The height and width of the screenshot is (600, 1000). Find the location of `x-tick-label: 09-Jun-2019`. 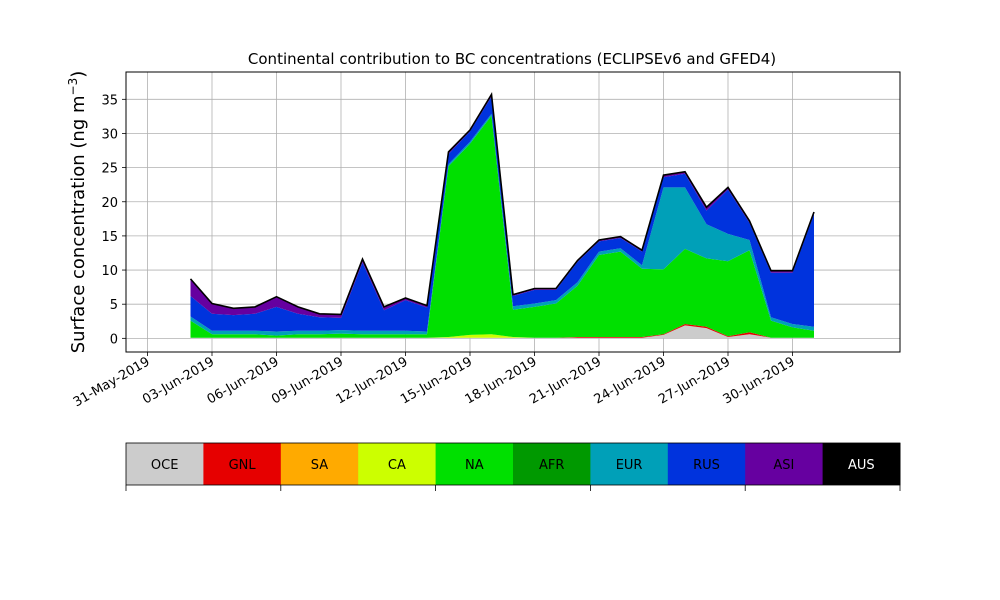

x-tick-label: 09-Jun-2019 is located at coordinates (307, 380).